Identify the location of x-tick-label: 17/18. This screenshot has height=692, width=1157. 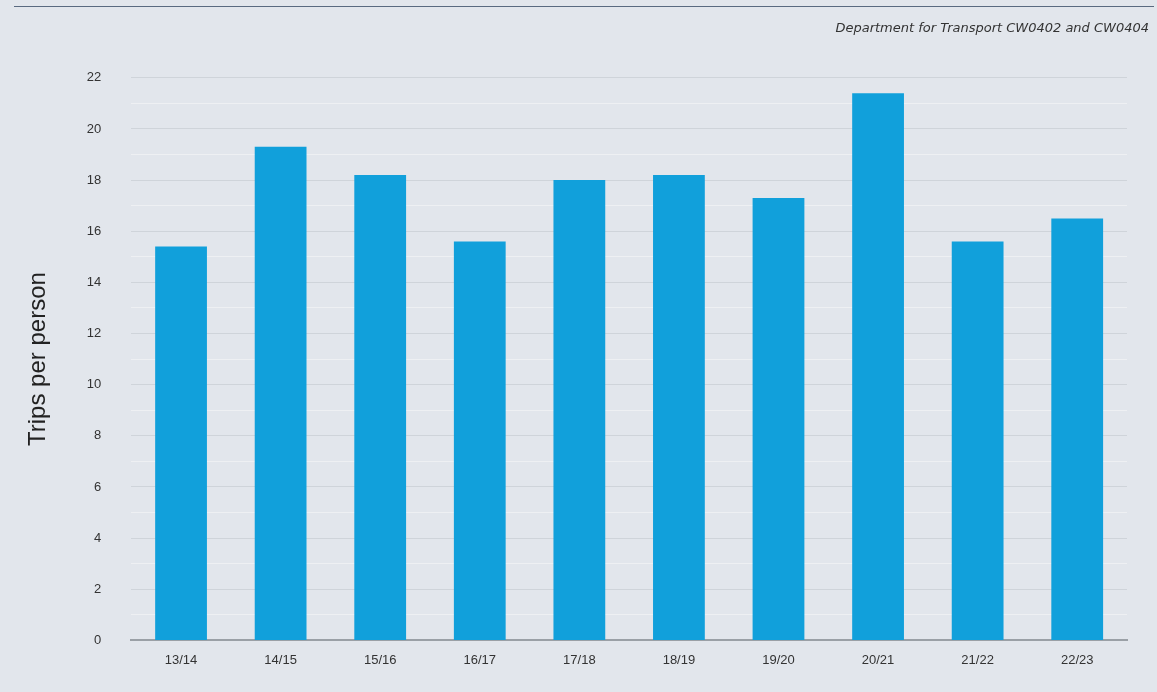
(579, 659).